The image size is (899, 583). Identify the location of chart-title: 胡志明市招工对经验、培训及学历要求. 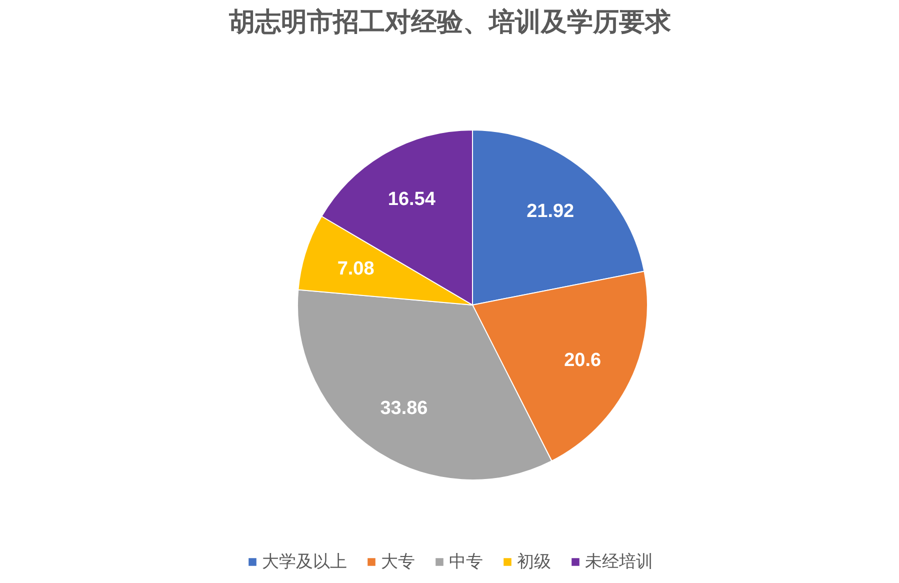
(450, 23).